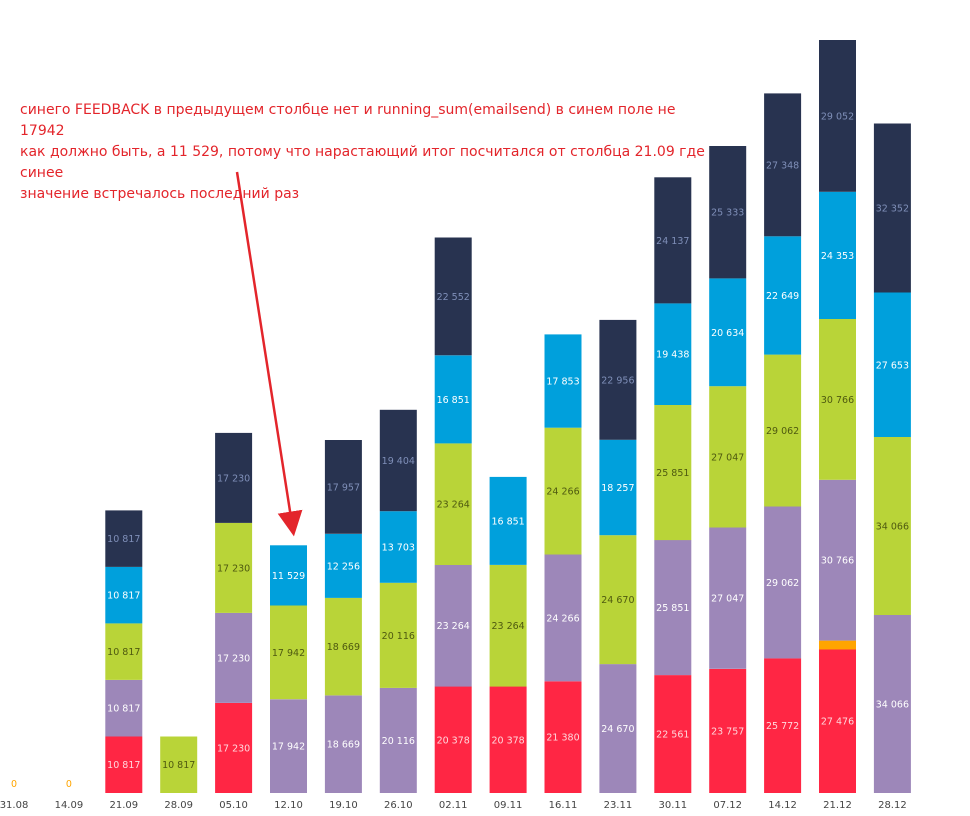  I want to click on data-label: 27 476, so click(837, 722).